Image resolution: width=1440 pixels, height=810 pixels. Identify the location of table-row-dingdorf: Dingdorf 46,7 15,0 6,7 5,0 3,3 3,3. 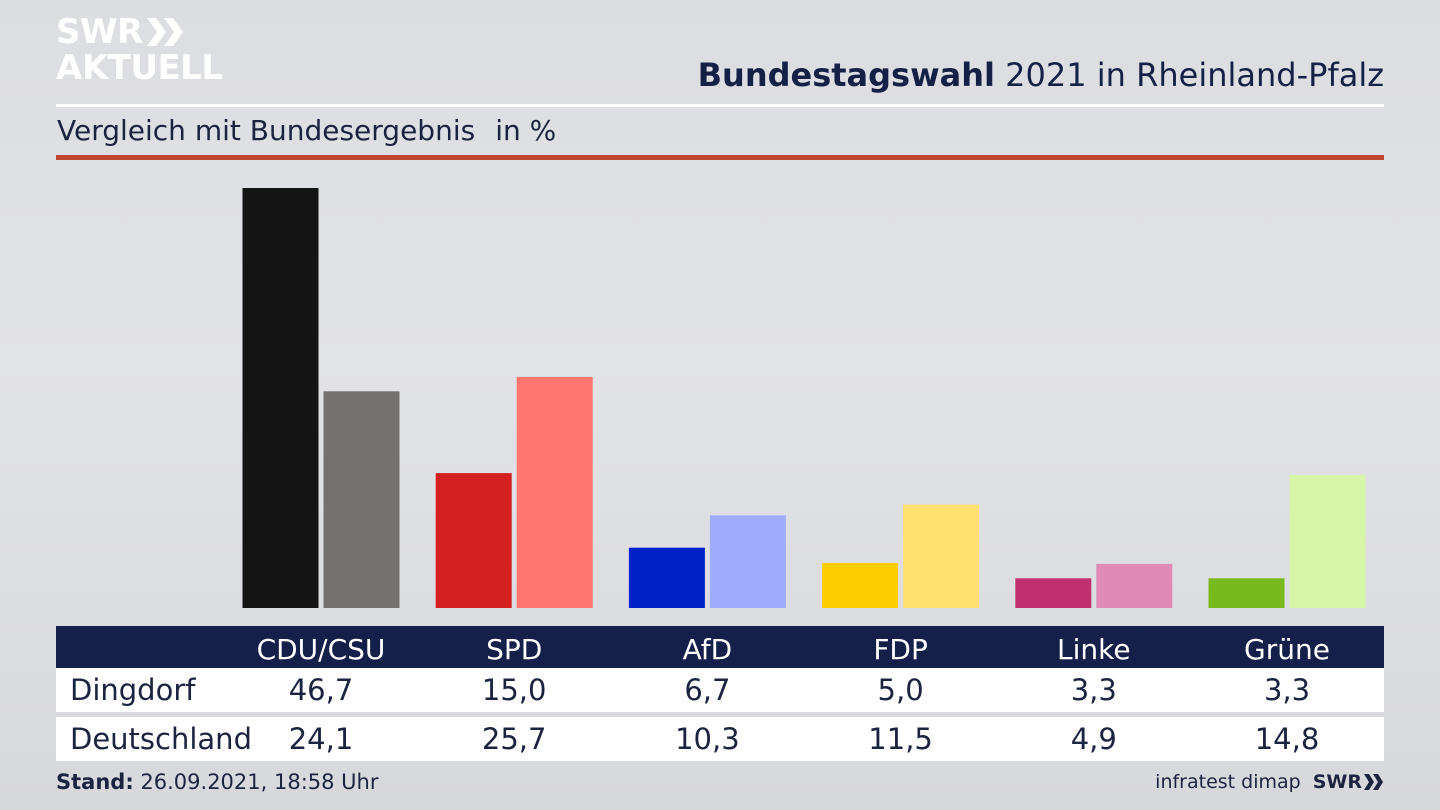
(720, 690).